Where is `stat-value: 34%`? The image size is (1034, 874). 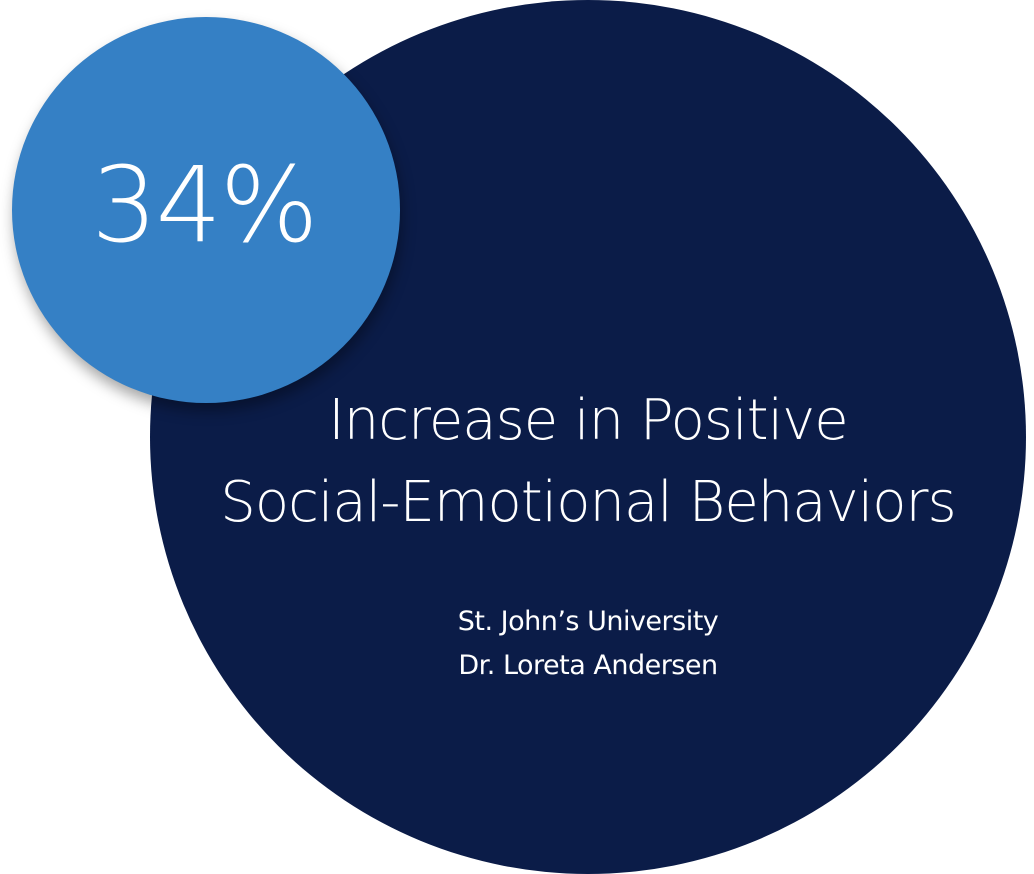
stat-value: 34% is located at coordinates (204, 205).